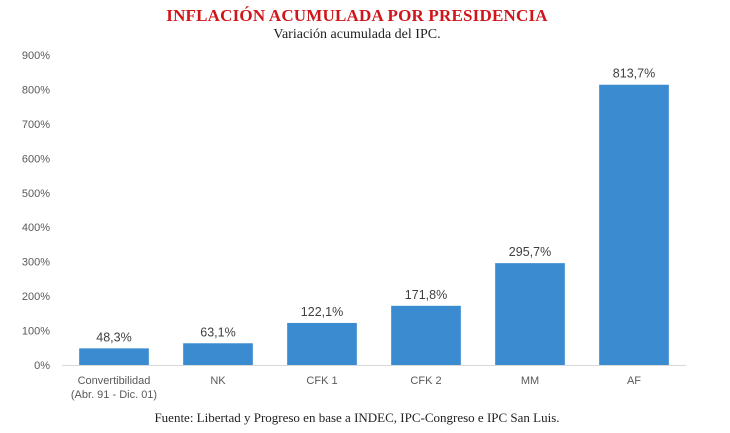 Image resolution: width=730 pixels, height=433 pixels. I want to click on data-label: 63,1%, so click(217, 332).